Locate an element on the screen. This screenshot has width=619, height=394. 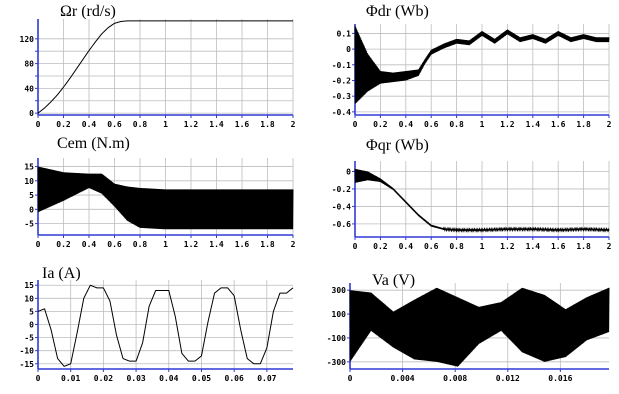
voltage-y-tick-label-3: -300 is located at coordinates (336, 362).